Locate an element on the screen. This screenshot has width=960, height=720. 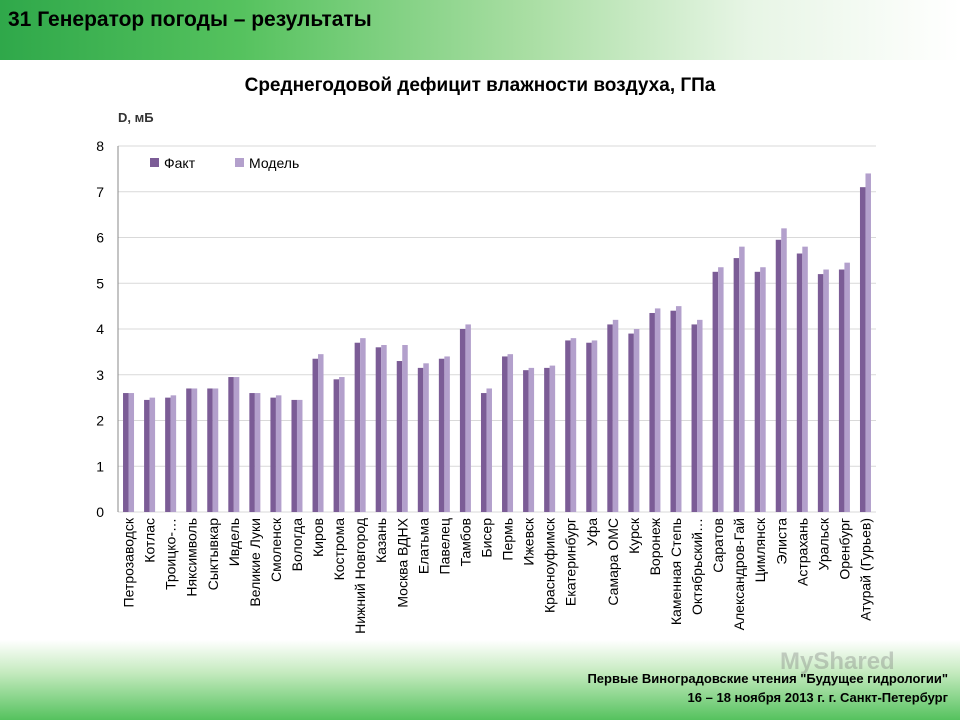
y-tick-label: 3 is located at coordinates (100, 375).